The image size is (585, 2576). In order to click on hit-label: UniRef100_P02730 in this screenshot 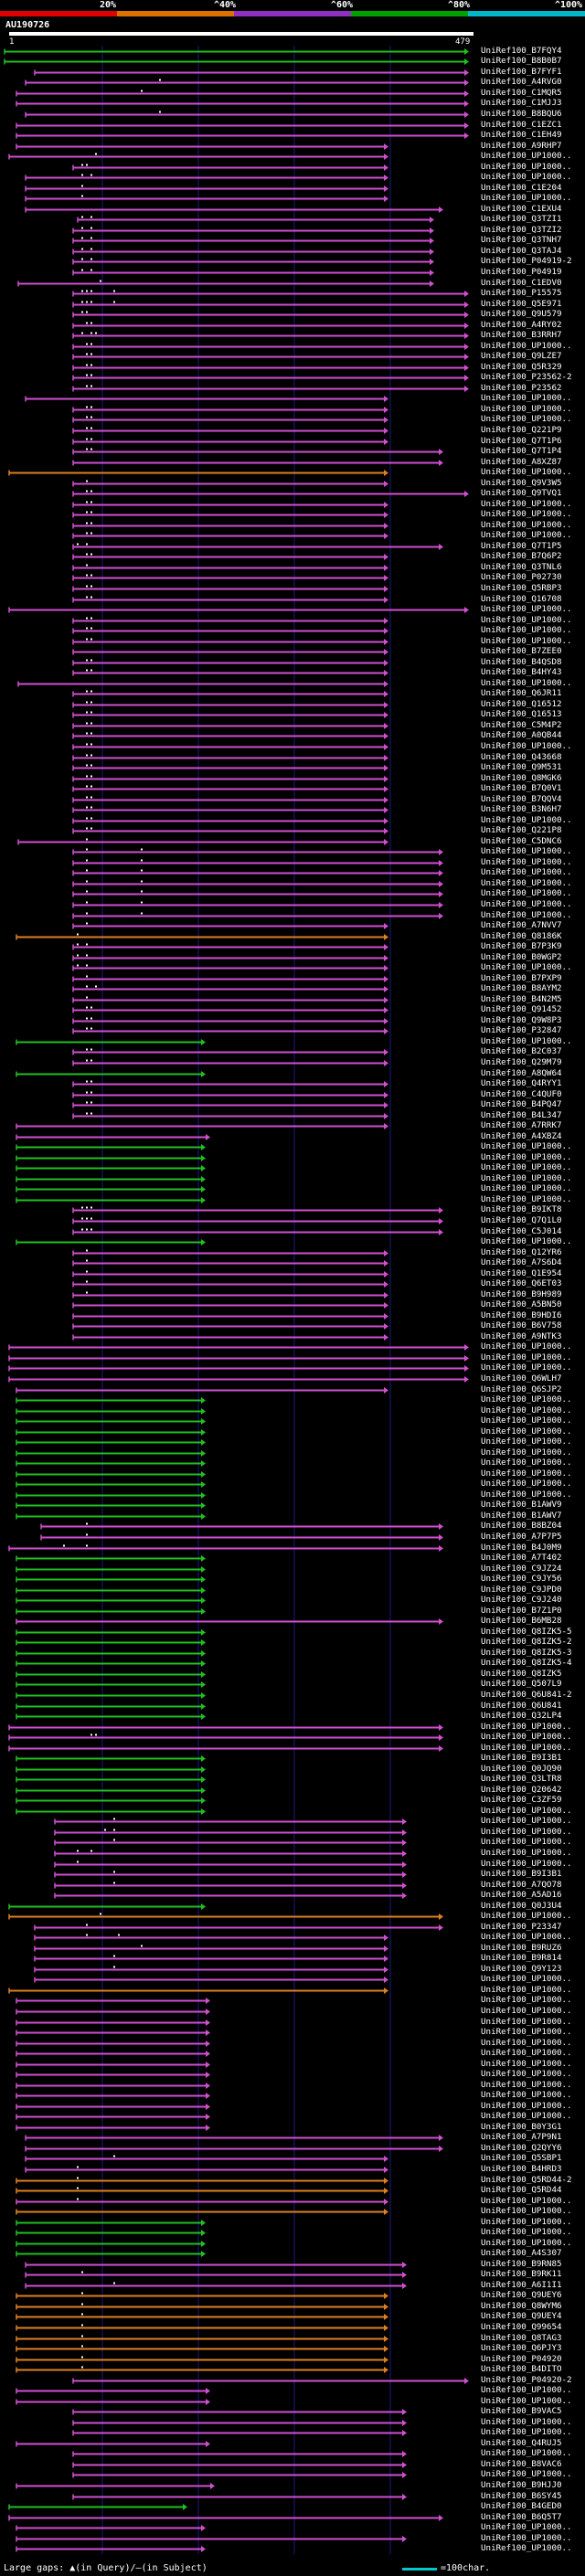, I will do `click(521, 577)`.